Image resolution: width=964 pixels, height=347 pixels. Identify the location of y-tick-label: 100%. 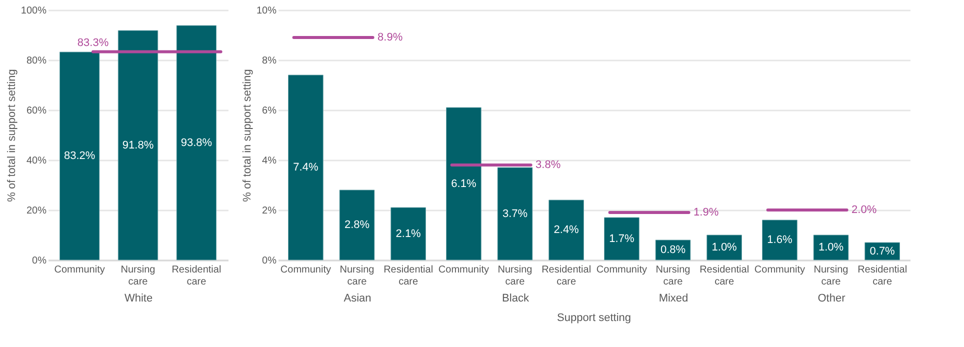
(33, 11).